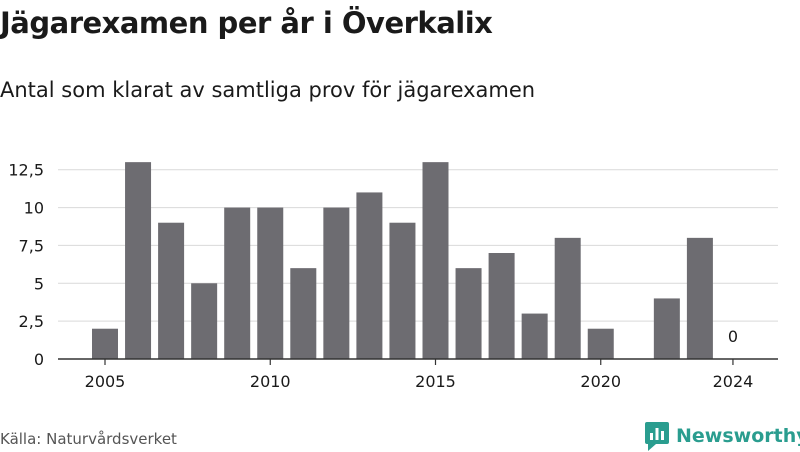 The width and height of the screenshot is (800, 452). What do you see at coordinates (733, 336) in the screenshot?
I see `data-label: 0` at bounding box center [733, 336].